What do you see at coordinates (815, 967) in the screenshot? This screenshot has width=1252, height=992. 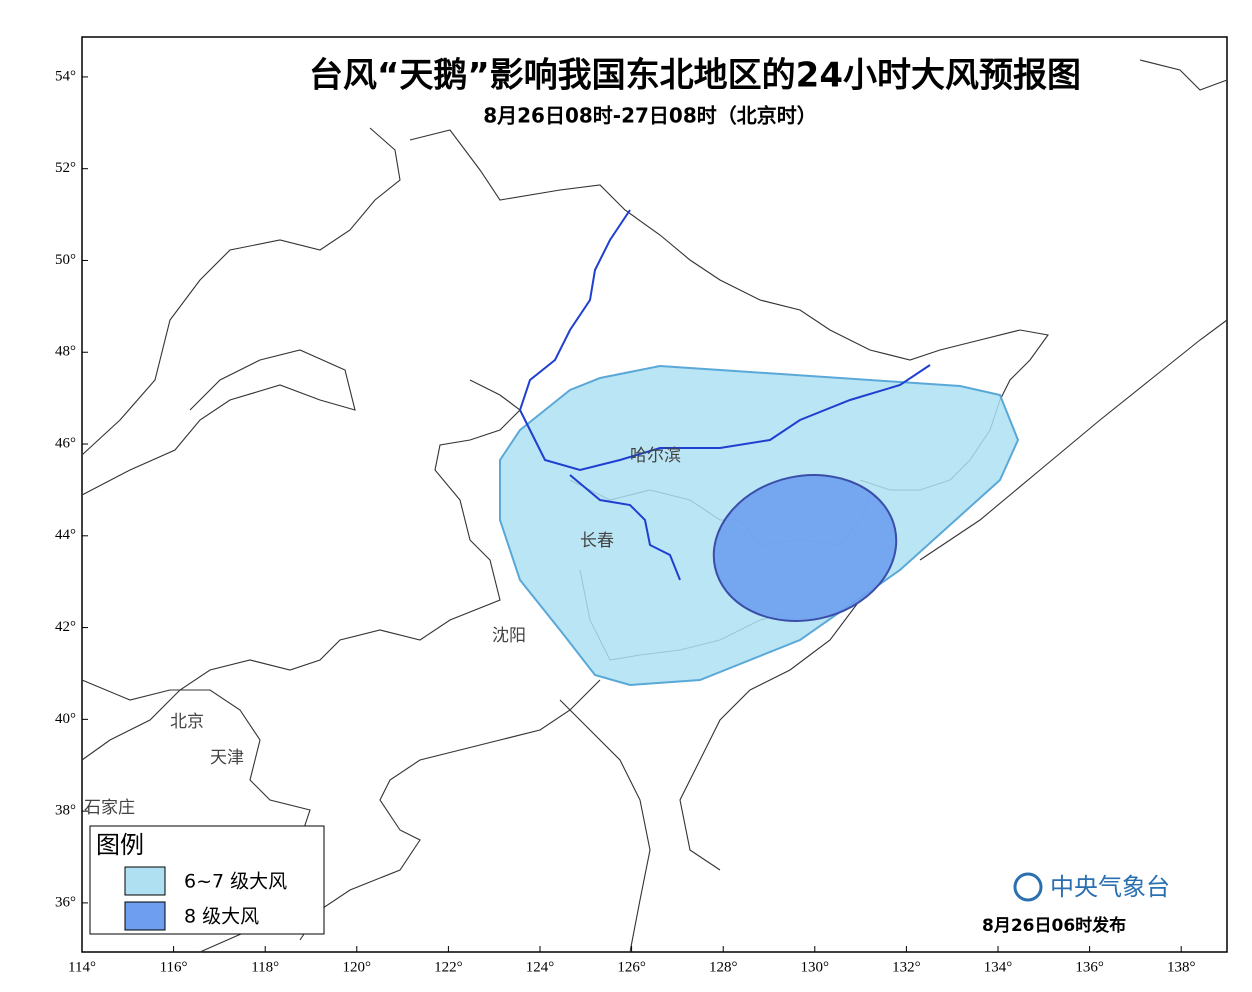 I see `x-tick-label: 130°` at bounding box center [815, 967].